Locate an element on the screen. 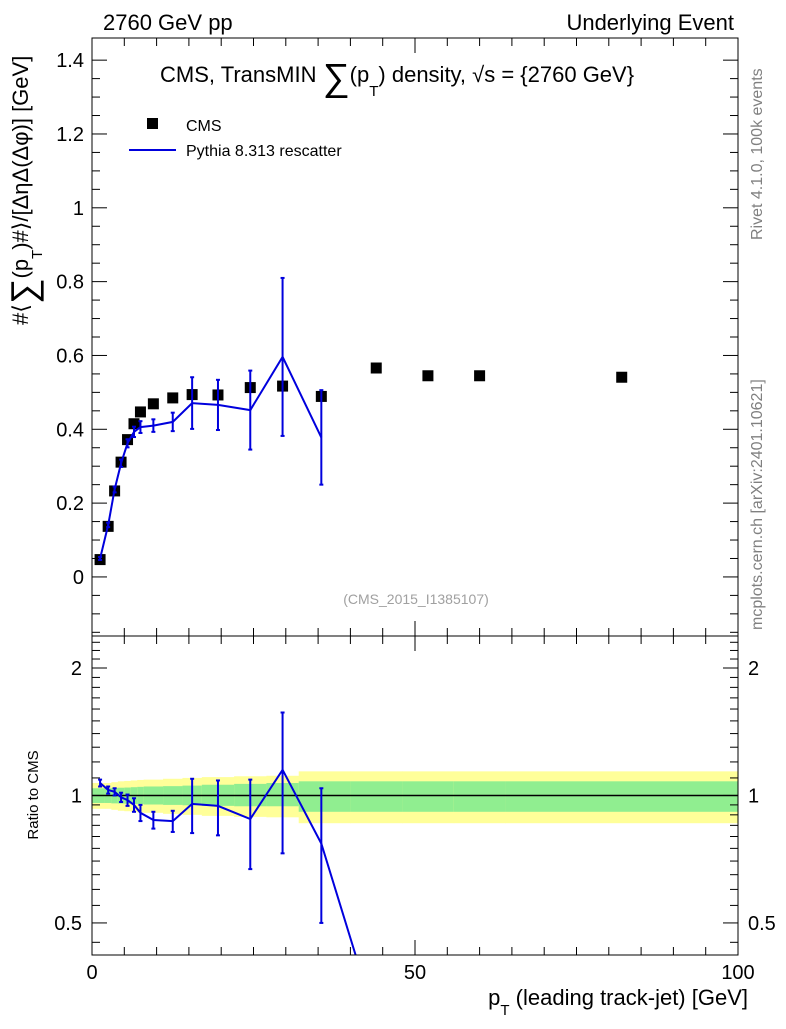 This screenshot has height=1029, width=786. main-ytick-label: 1.2 is located at coordinates (70, 135).